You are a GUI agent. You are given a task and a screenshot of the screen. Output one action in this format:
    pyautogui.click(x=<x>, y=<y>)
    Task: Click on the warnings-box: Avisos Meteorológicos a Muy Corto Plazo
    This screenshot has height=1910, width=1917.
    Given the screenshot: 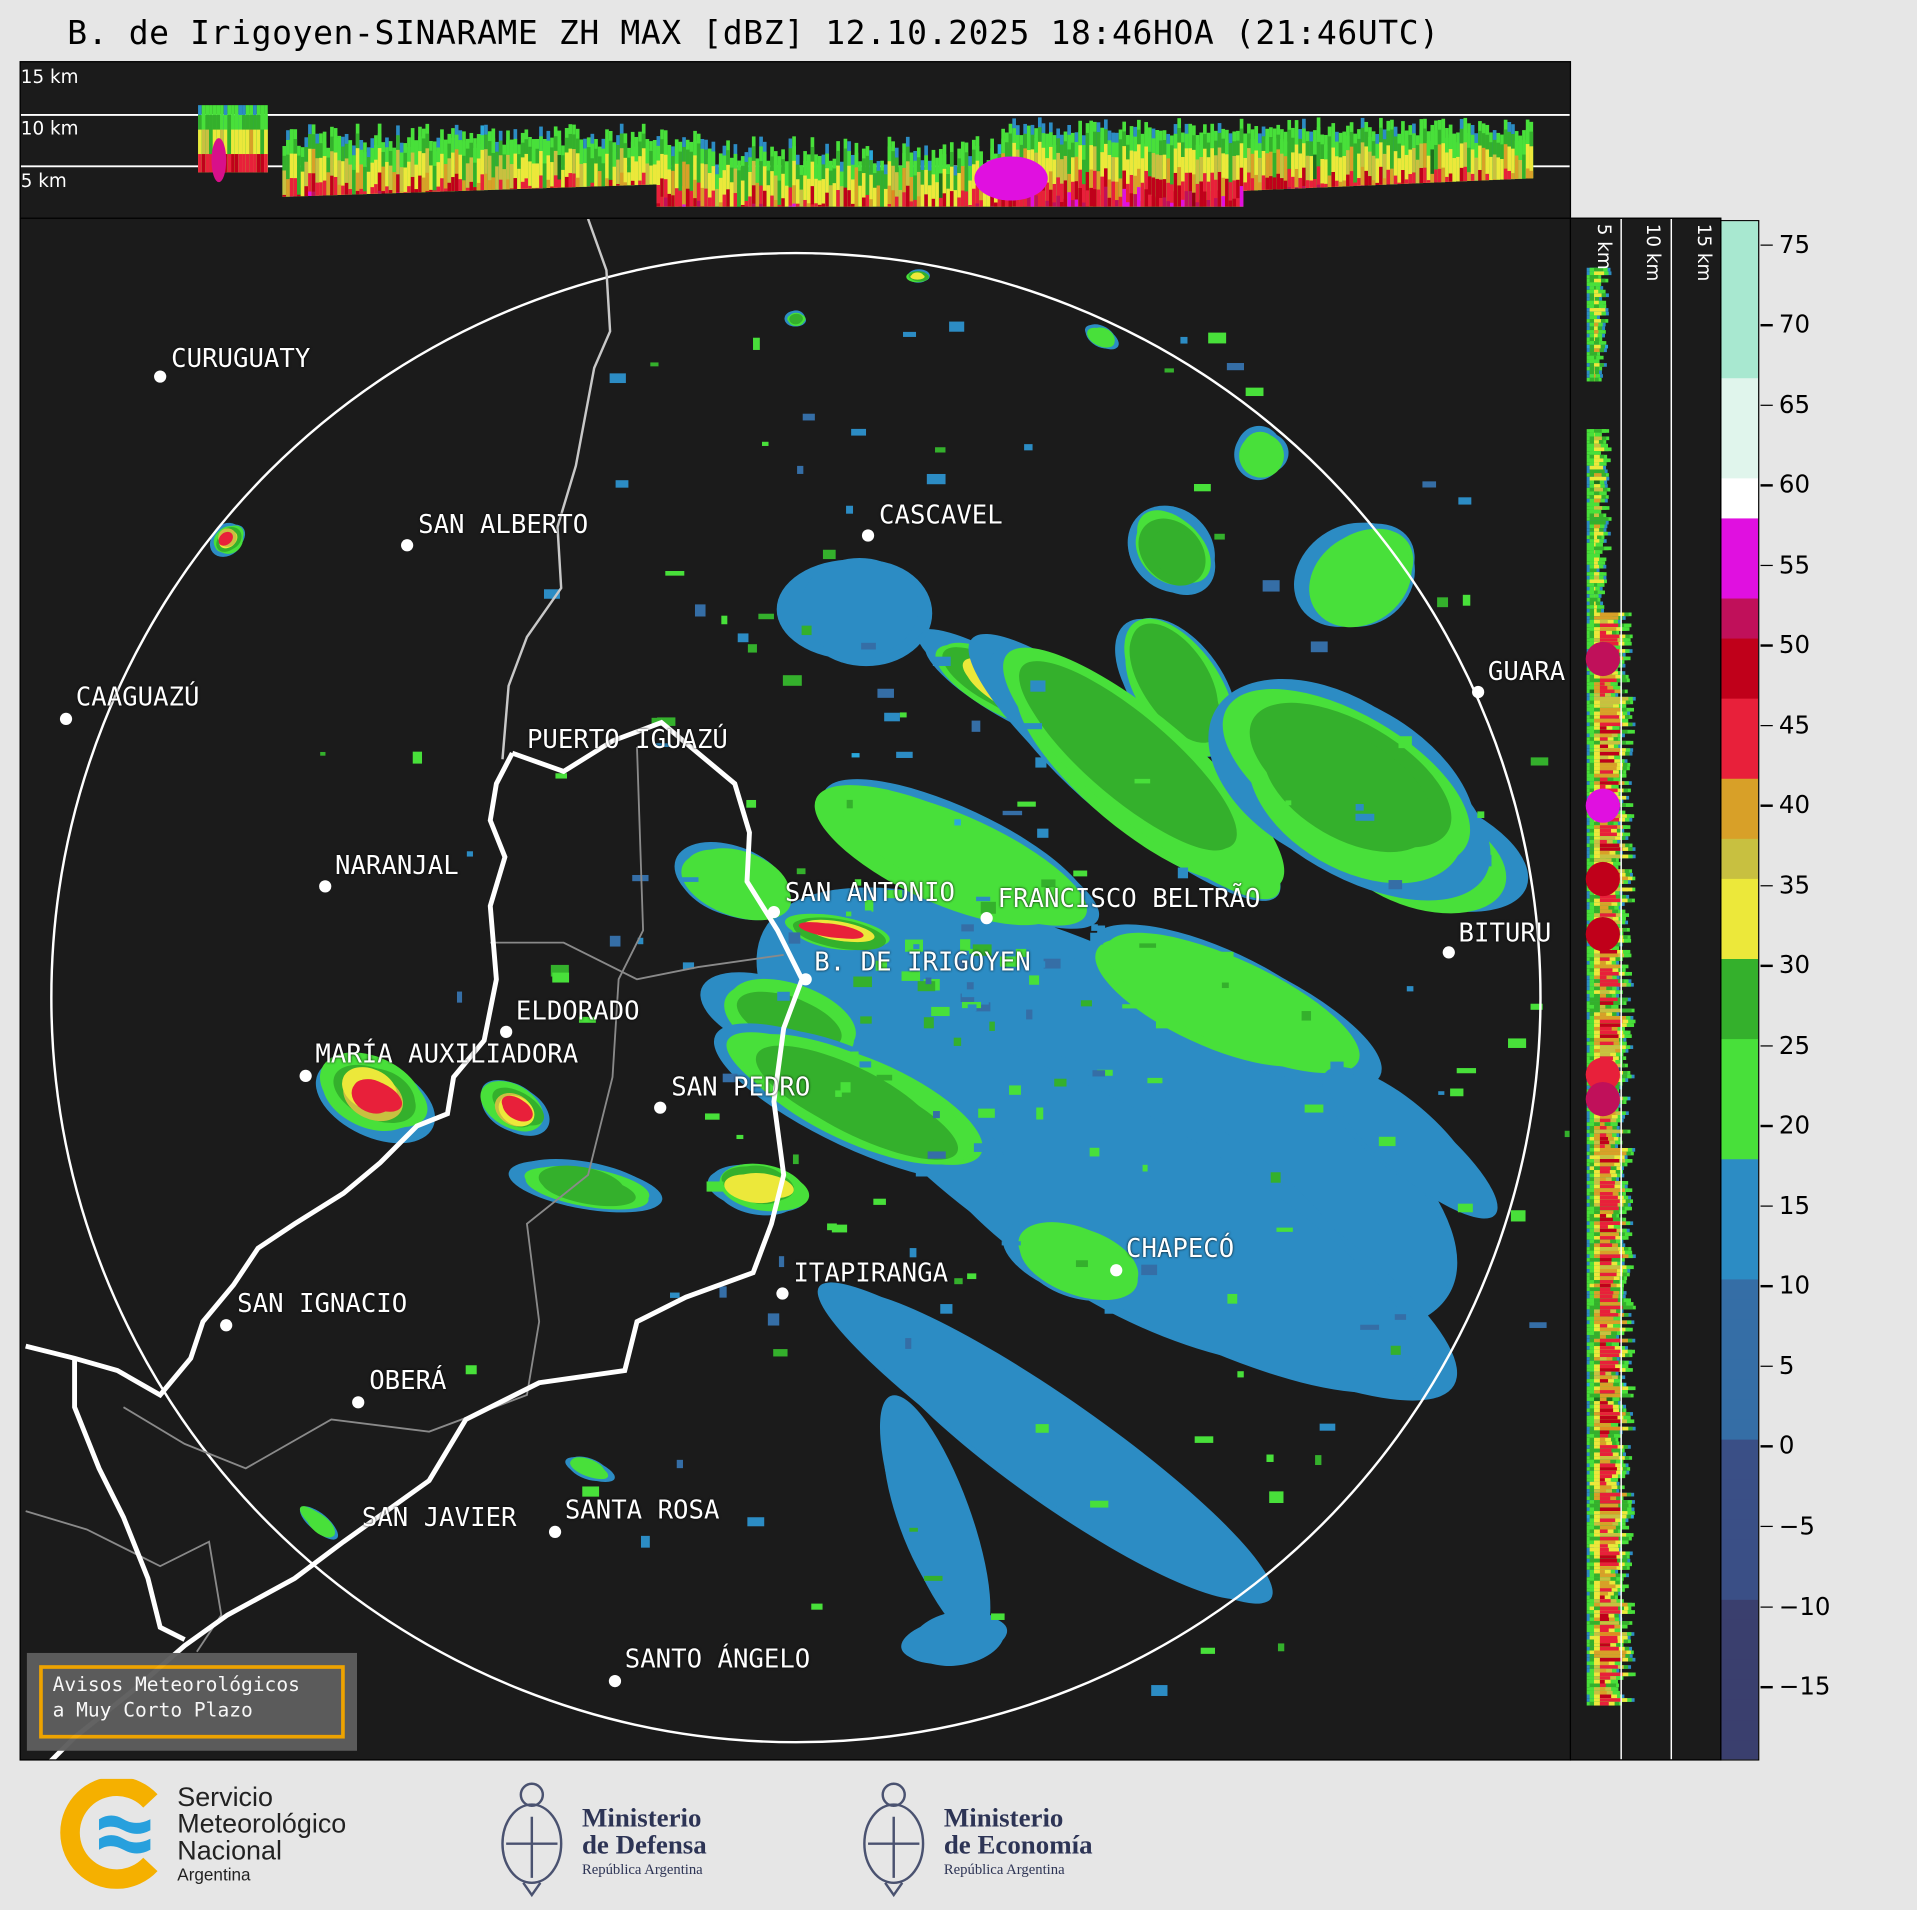 What is the action you would take?
    pyautogui.click(x=192, y=1702)
    